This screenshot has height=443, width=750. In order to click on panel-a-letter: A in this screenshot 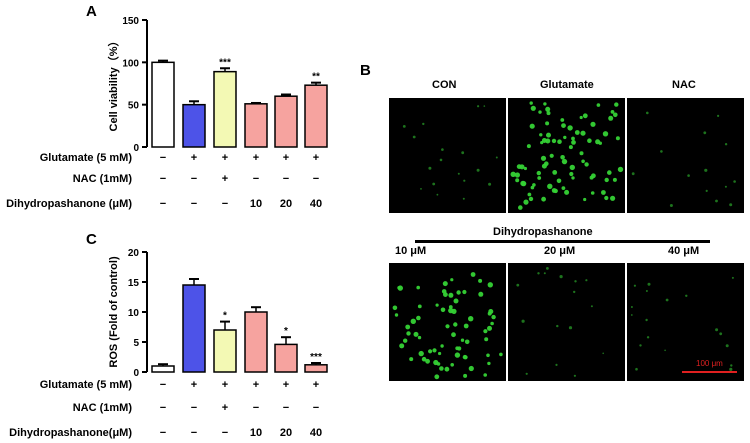, I will do `click(91, 11)`.